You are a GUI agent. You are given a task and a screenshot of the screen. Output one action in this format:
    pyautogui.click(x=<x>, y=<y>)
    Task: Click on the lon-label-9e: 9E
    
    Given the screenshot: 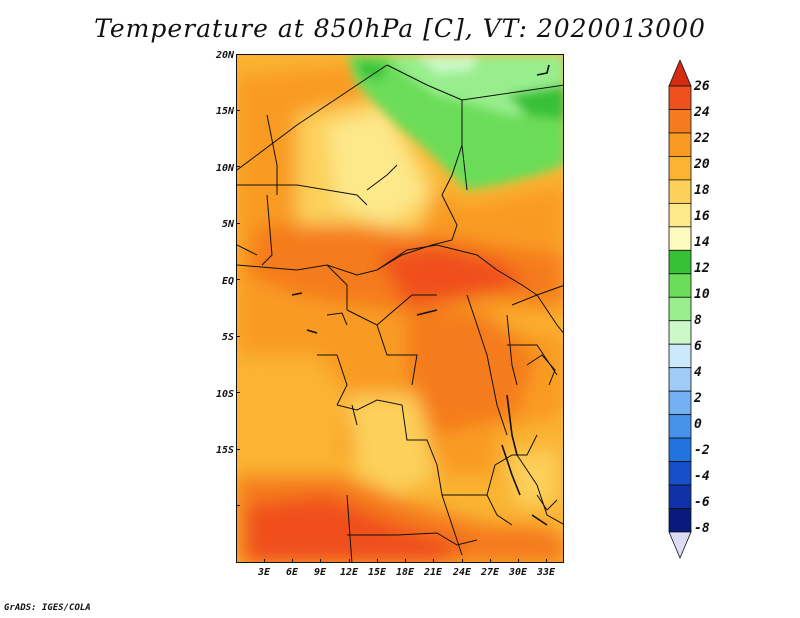 What is the action you would take?
    pyautogui.click(x=320, y=572)
    